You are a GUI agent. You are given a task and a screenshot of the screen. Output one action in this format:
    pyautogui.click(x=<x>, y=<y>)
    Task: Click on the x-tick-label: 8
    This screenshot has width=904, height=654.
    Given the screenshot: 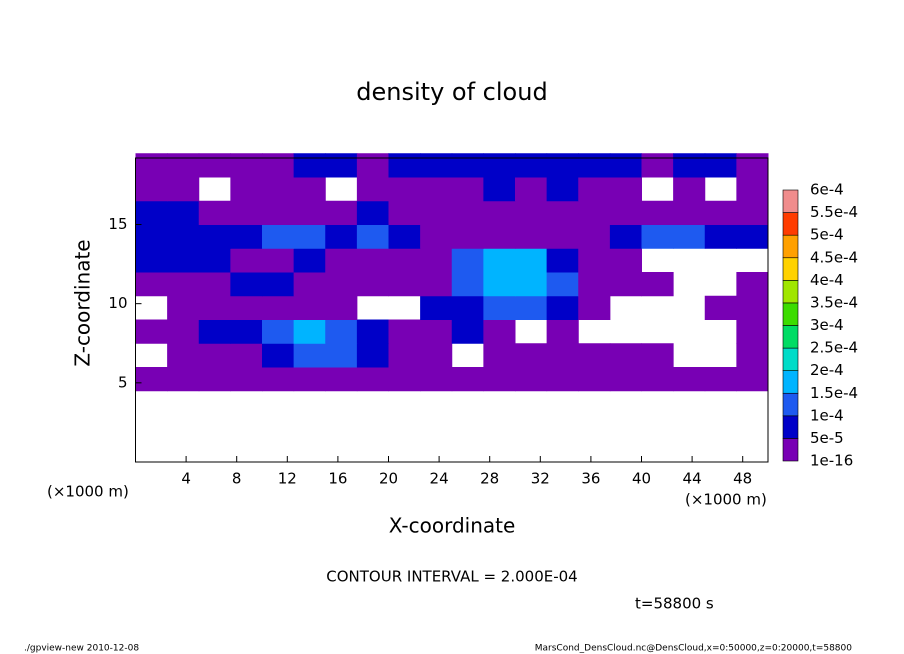 What is the action you would take?
    pyautogui.click(x=237, y=479)
    